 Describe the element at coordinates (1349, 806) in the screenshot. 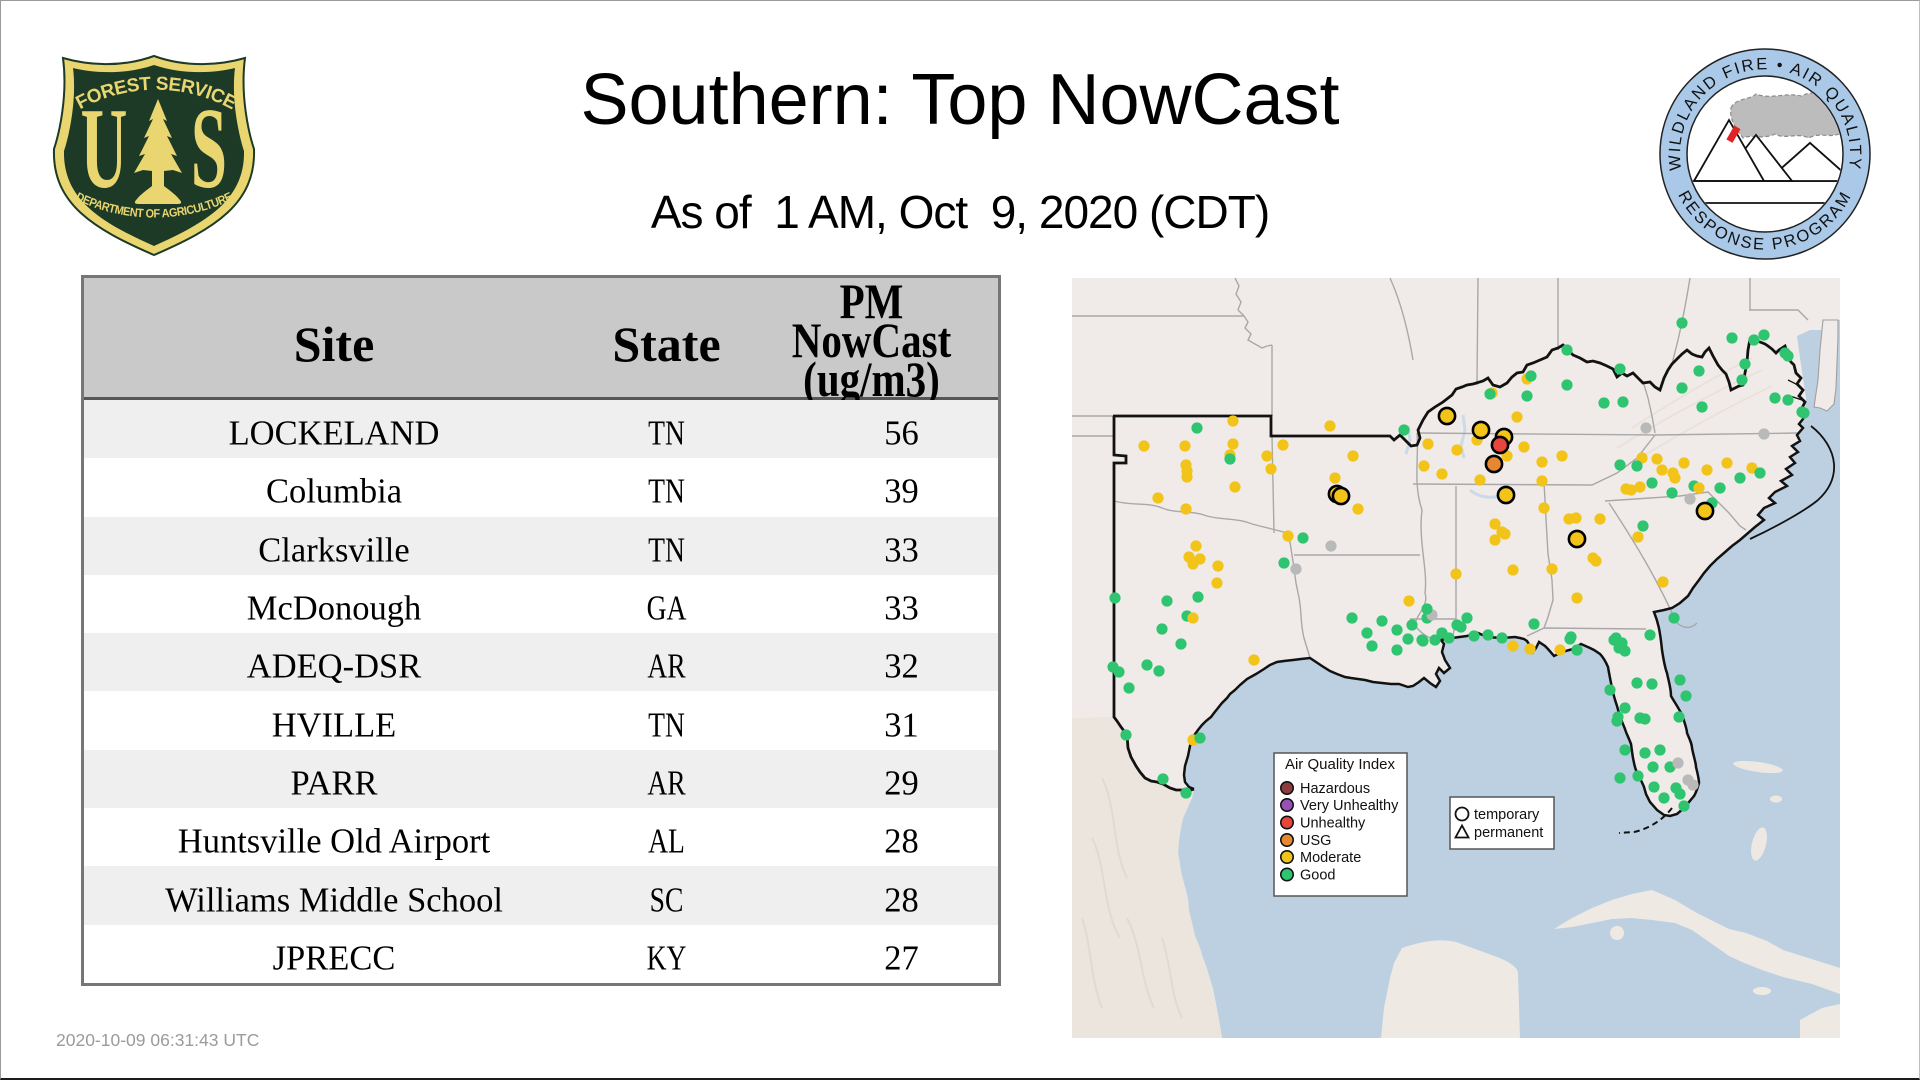

I see `svg-text: Very Unhealthy` at that location.